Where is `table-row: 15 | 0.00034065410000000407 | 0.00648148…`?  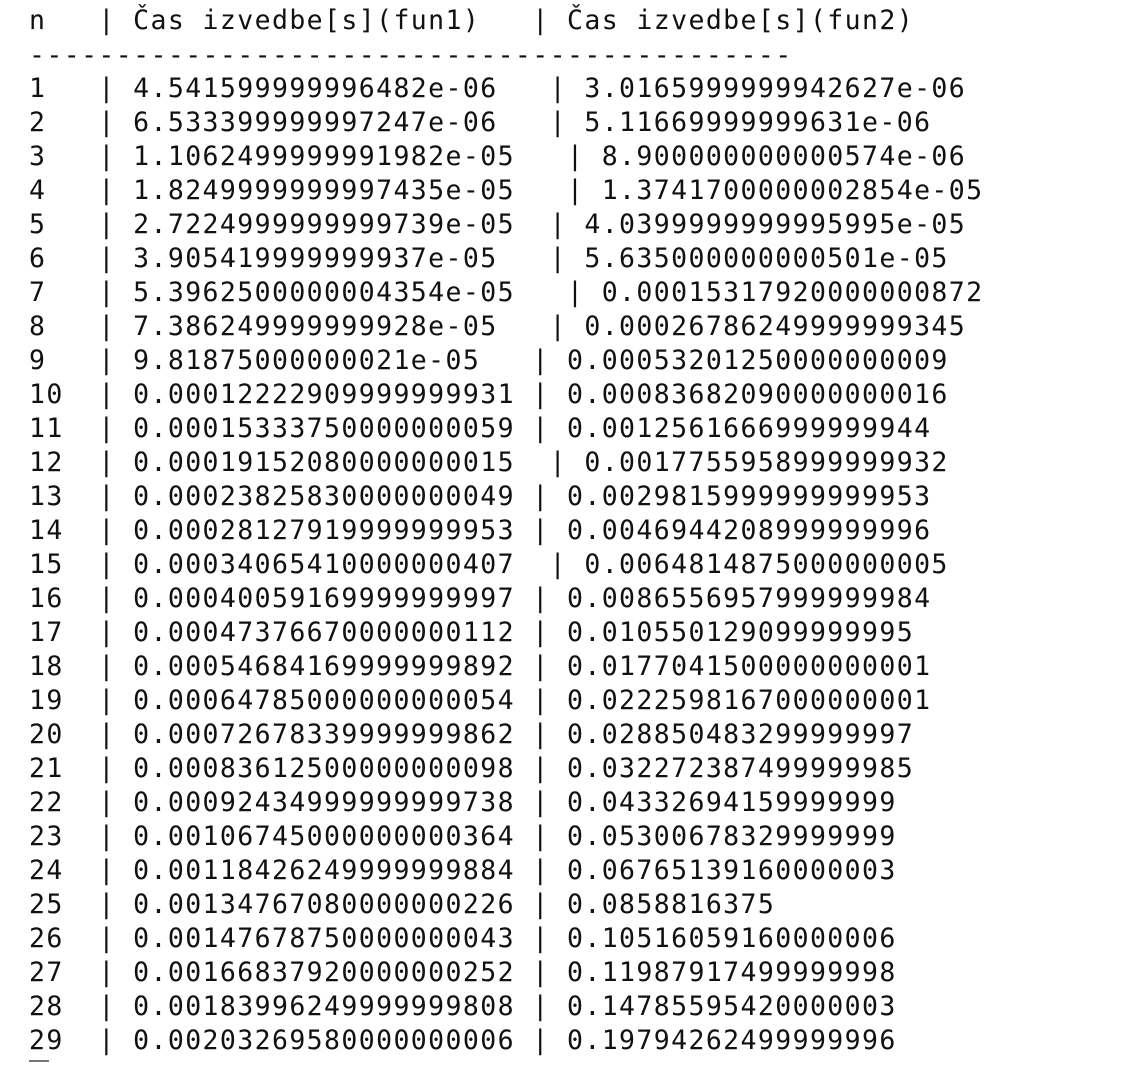
table-row: 15 | 0.00034065410000000407 | 0.00648148… is located at coordinates (489, 564).